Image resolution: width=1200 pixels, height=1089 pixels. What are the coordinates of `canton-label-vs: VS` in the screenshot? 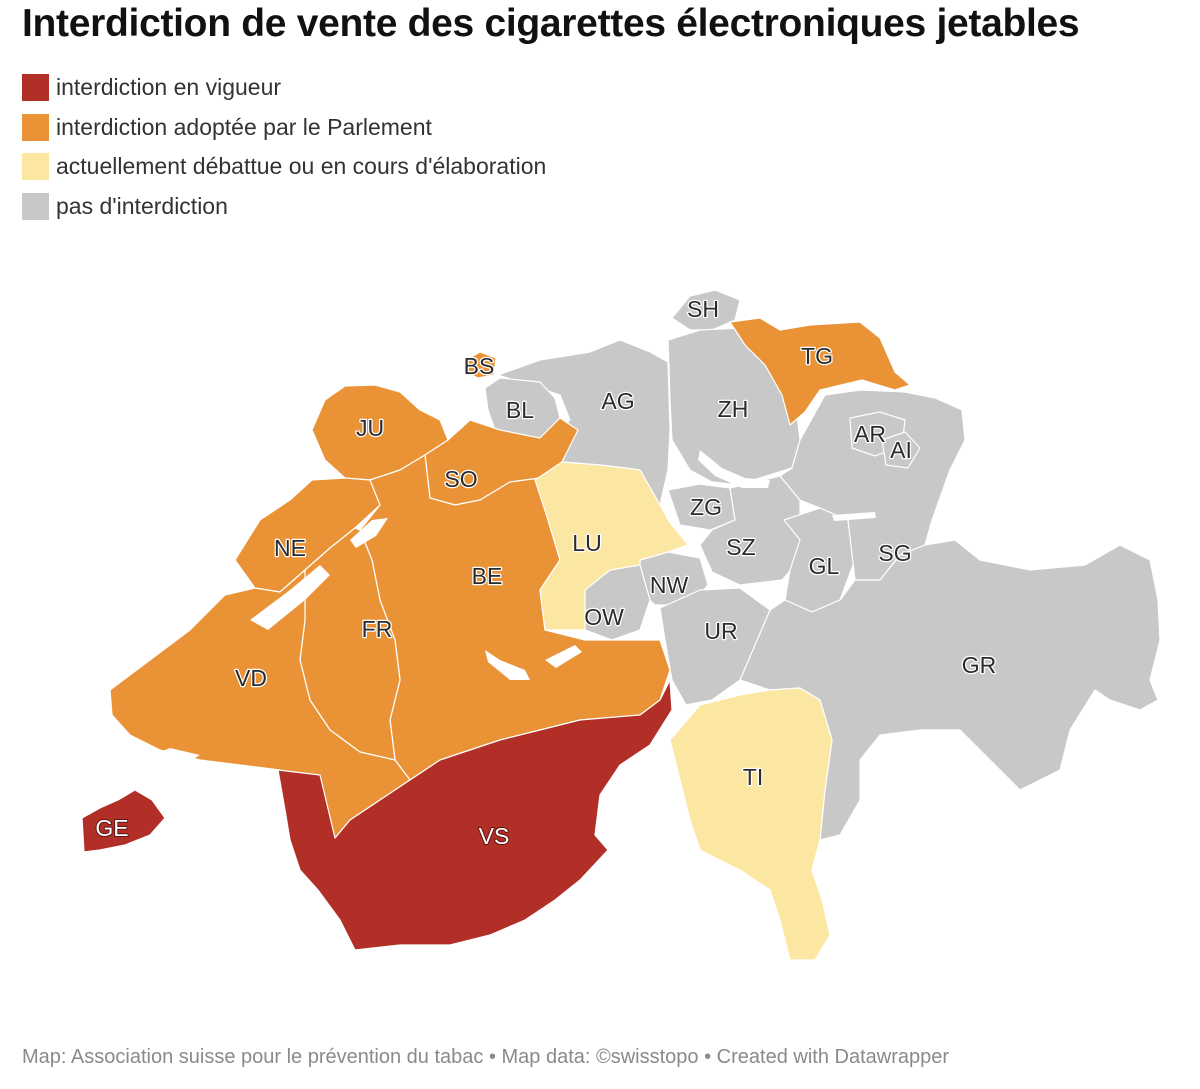 It's located at (494, 836).